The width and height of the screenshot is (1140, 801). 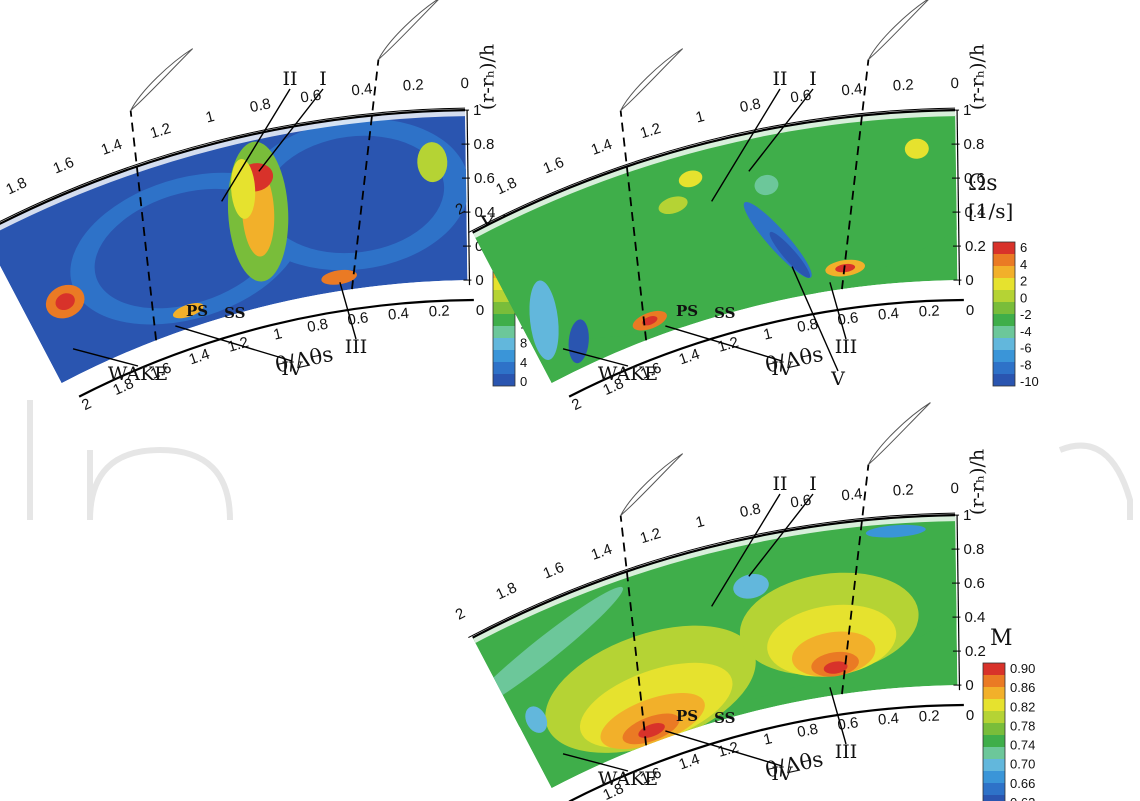 I want to click on colorbar-tick-label: 0, so click(x=523, y=381).